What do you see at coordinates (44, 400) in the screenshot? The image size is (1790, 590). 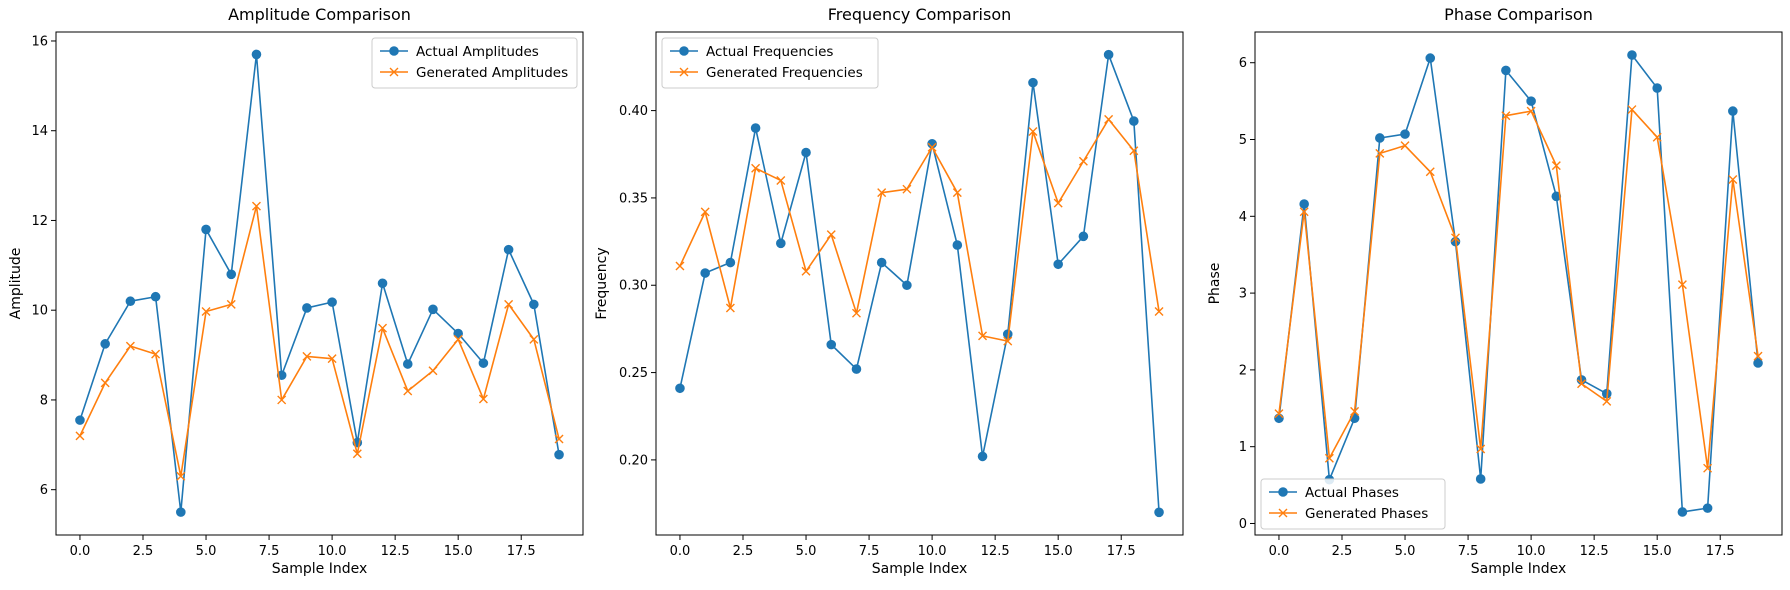 I see `y-tick-label: 8` at bounding box center [44, 400].